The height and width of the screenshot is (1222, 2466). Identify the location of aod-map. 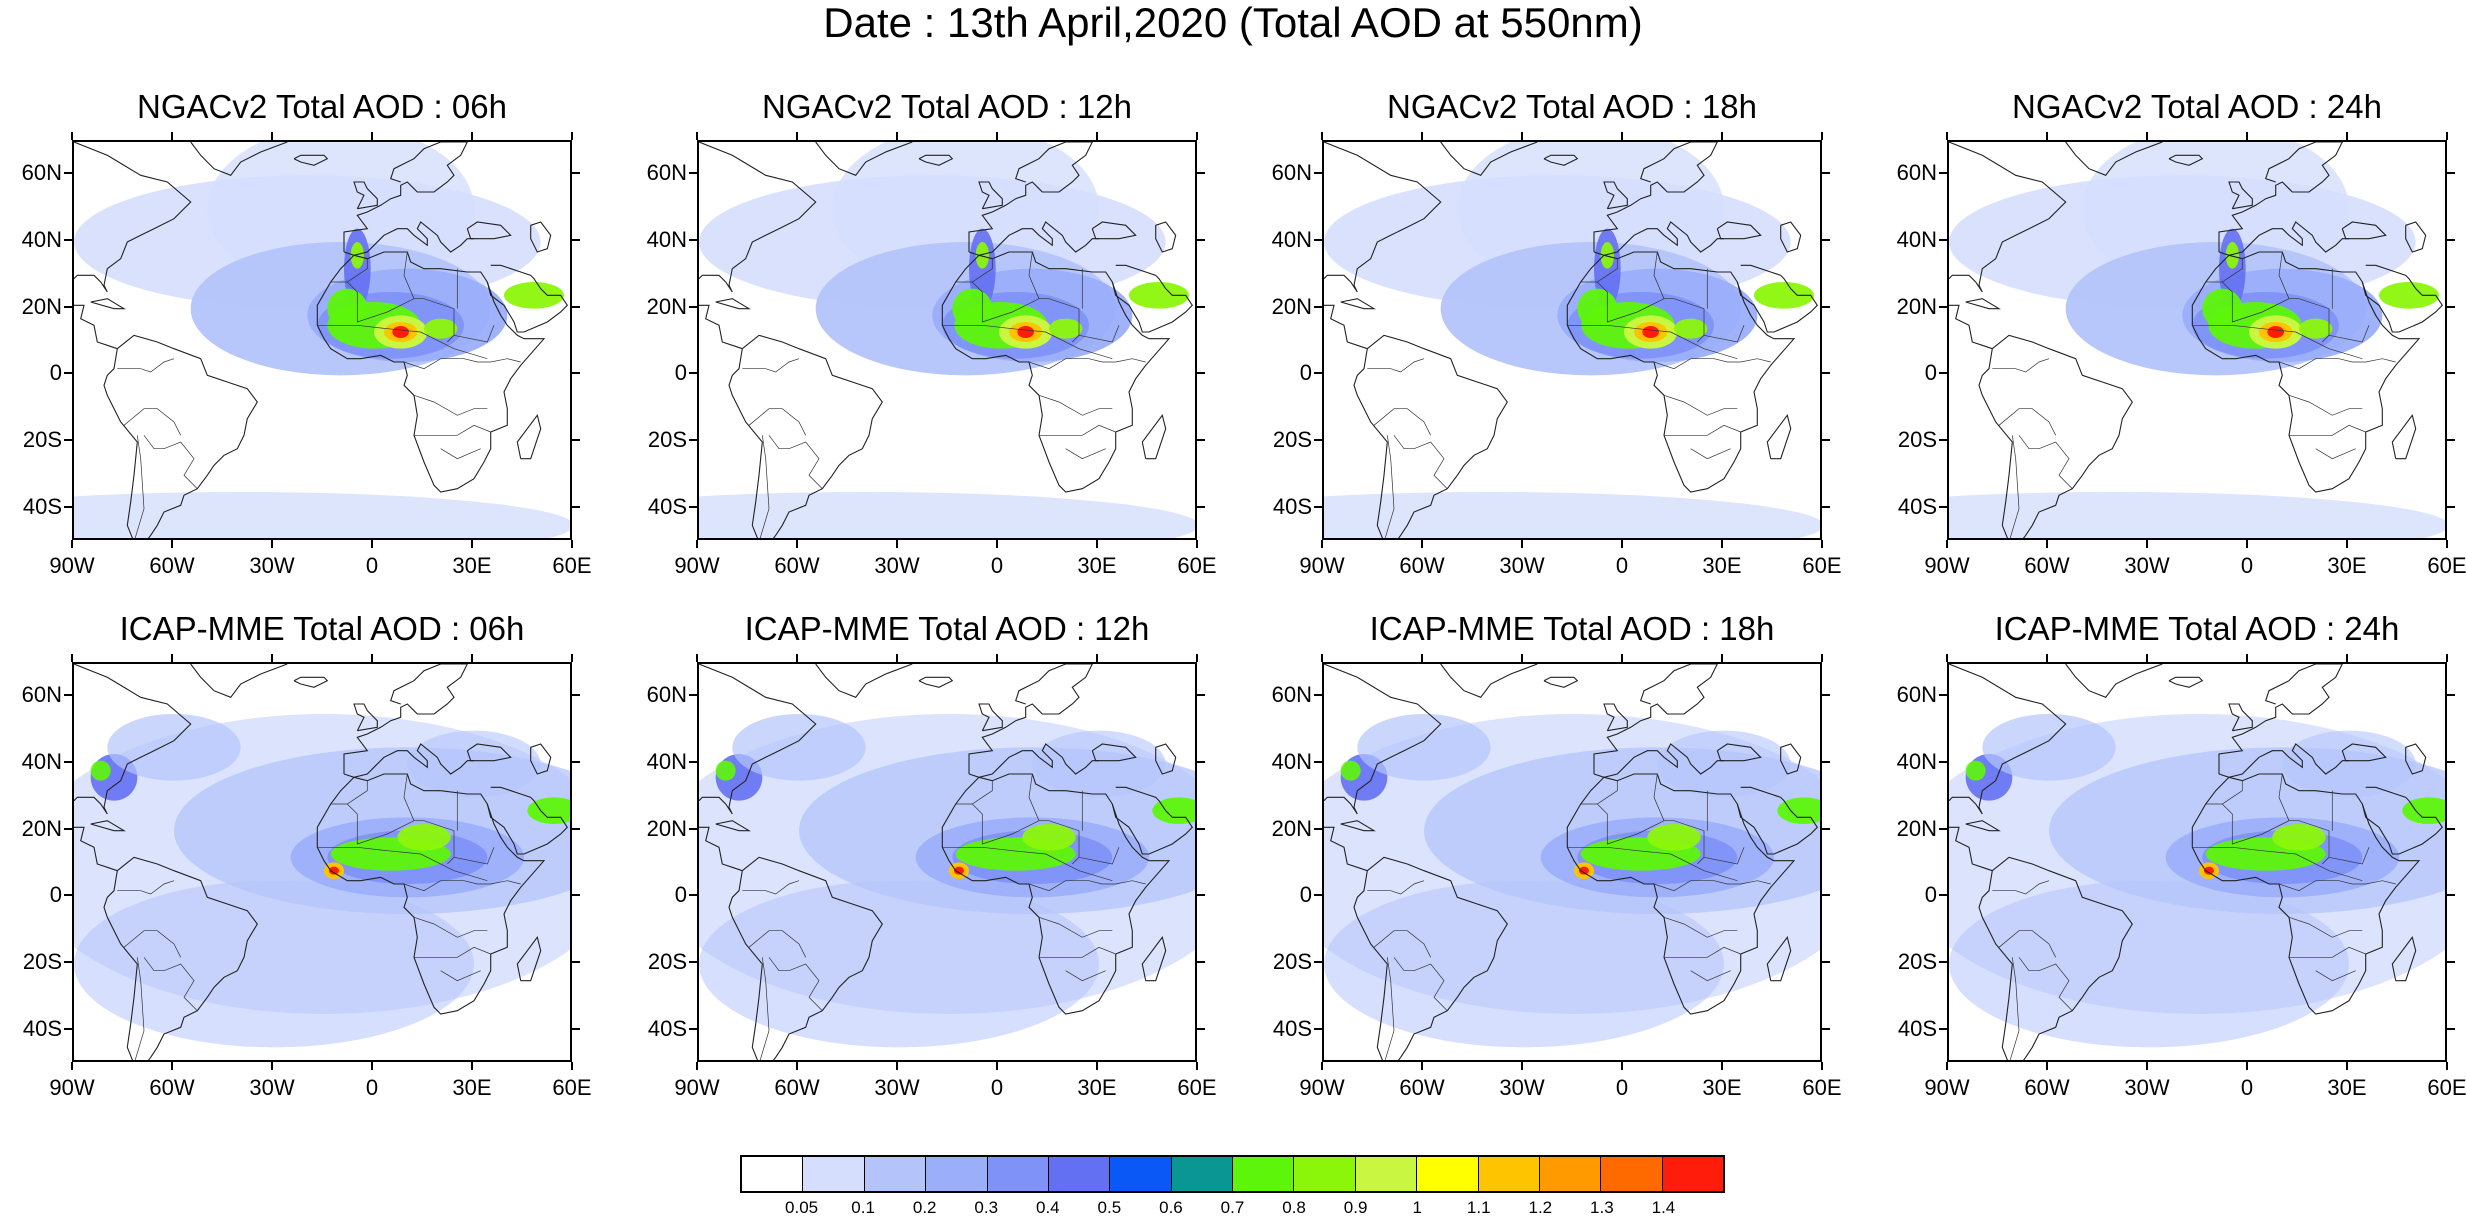
(2197, 862).